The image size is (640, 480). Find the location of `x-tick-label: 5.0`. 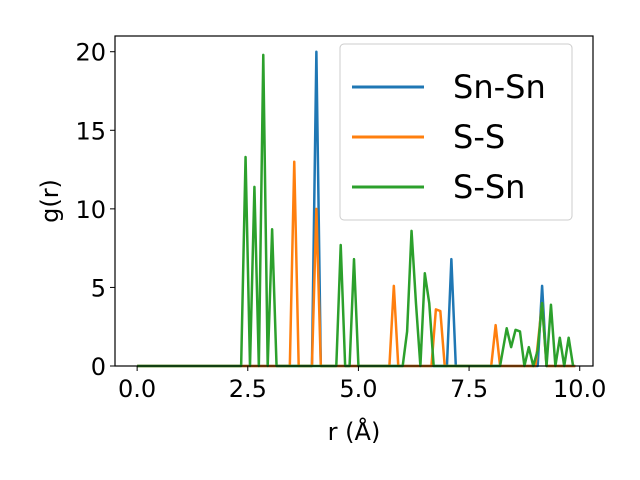

x-tick-label: 5.0 is located at coordinates (358, 389).